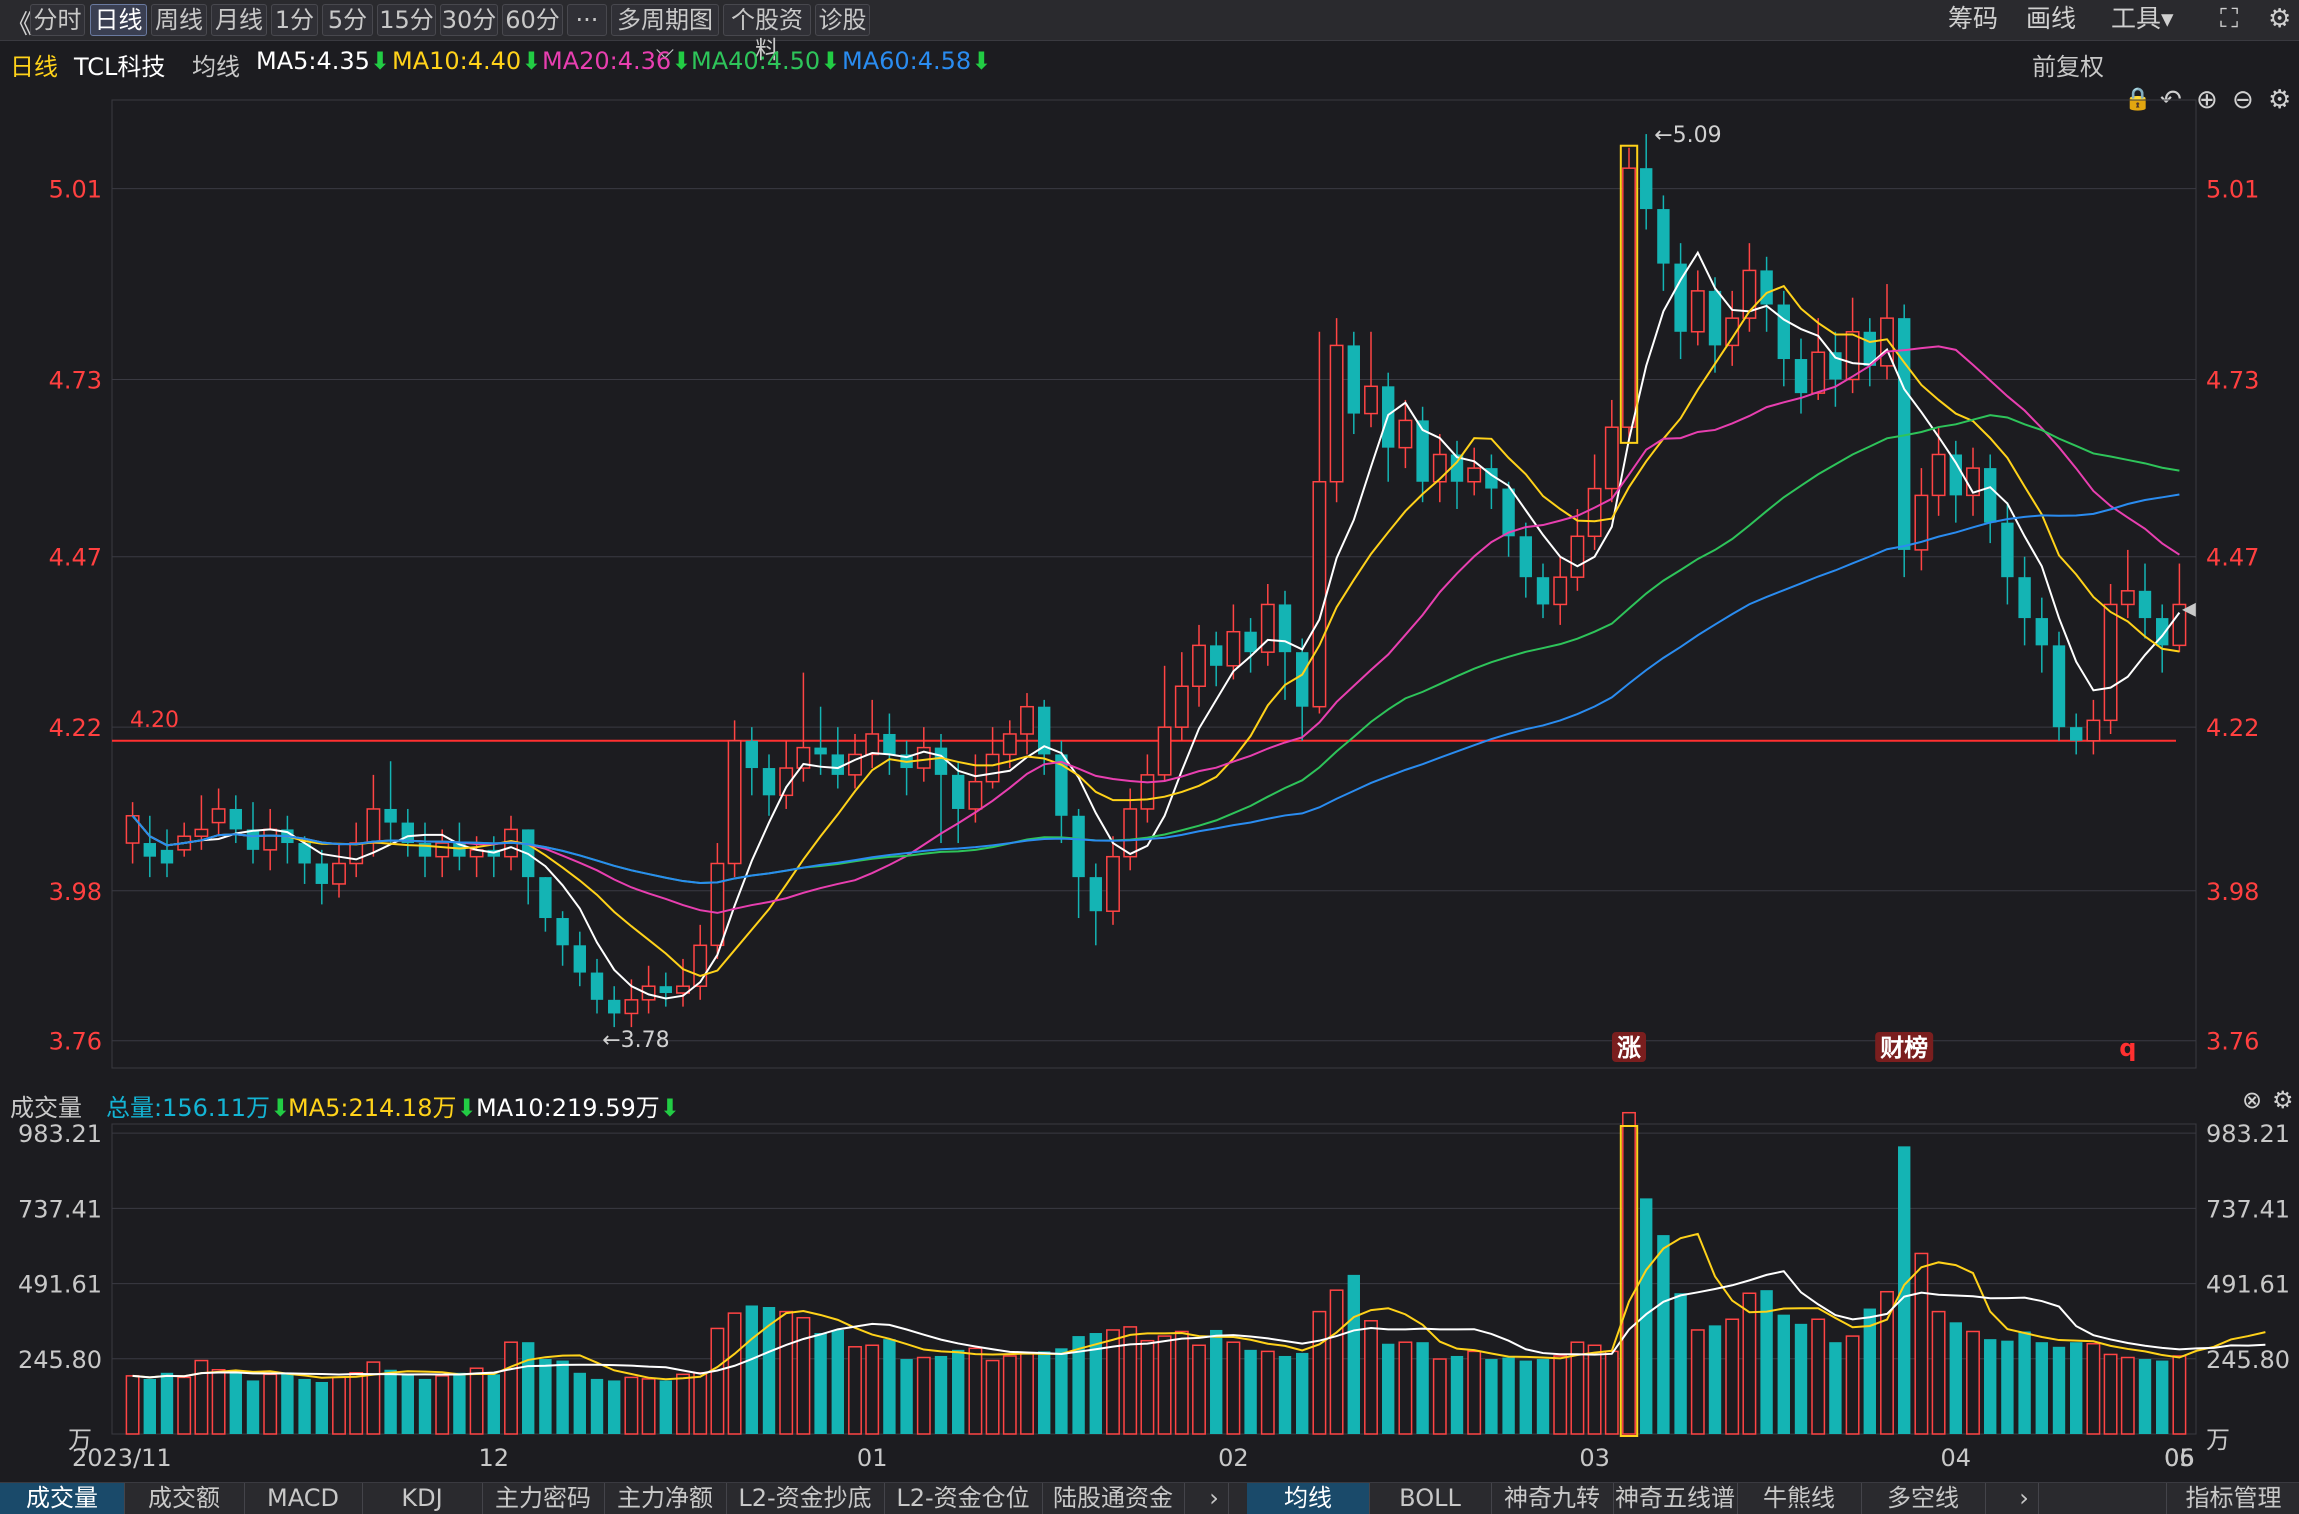 Image resolution: width=2299 pixels, height=1514 pixels. What do you see at coordinates (1687, 135) in the screenshot?
I see `high-price-mark: ←5.09` at bounding box center [1687, 135].